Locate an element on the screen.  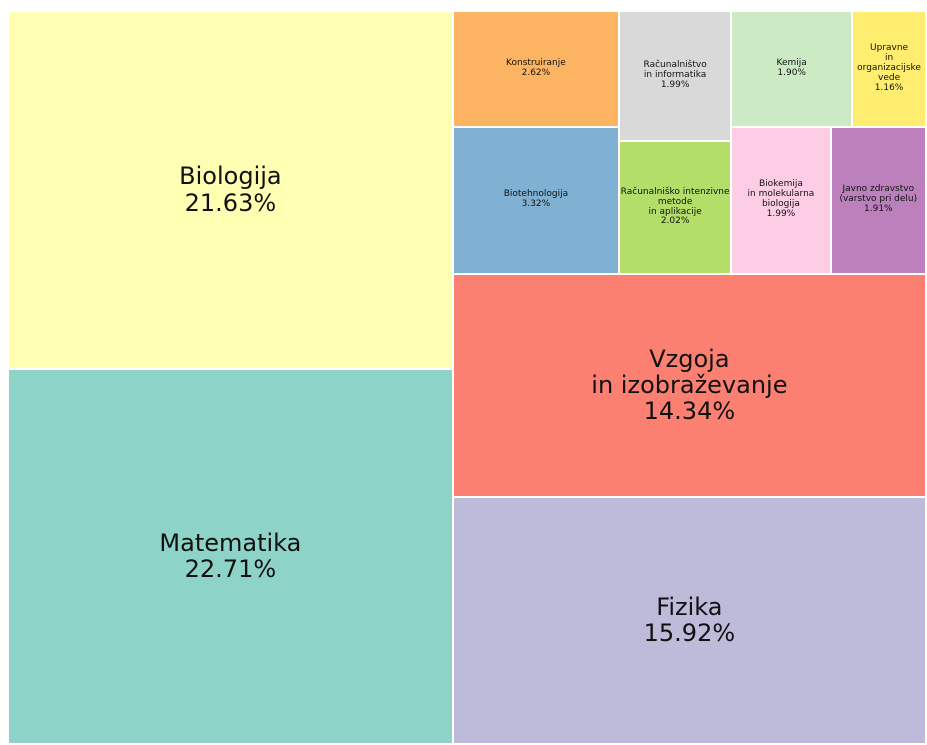
treemap-cell: Računalništvo in informatika 1.99% is located at coordinates (675, 76).